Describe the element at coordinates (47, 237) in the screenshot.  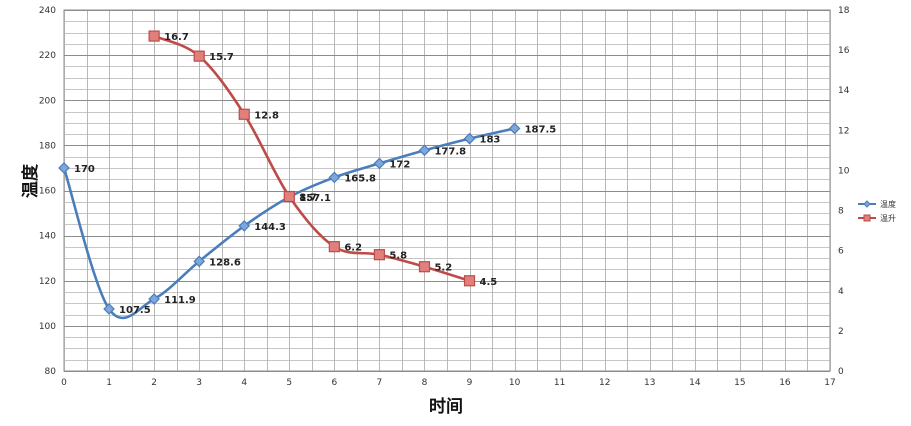
I see `y-tick-label: 140` at that location.